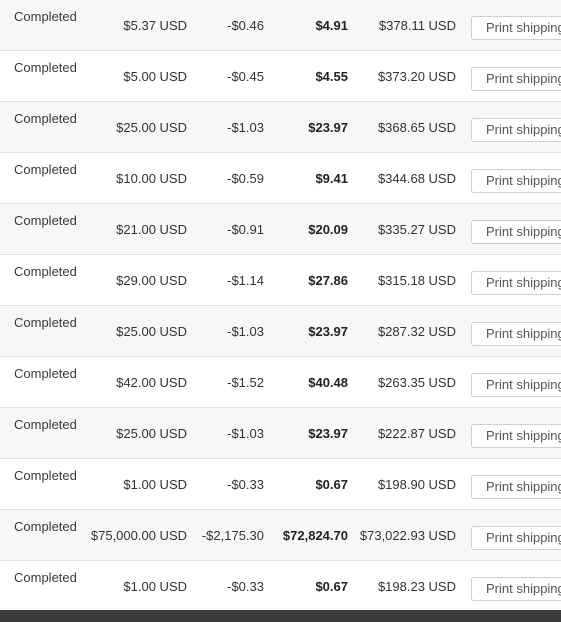  I want to click on net-amount: $40.48, so click(328, 382).